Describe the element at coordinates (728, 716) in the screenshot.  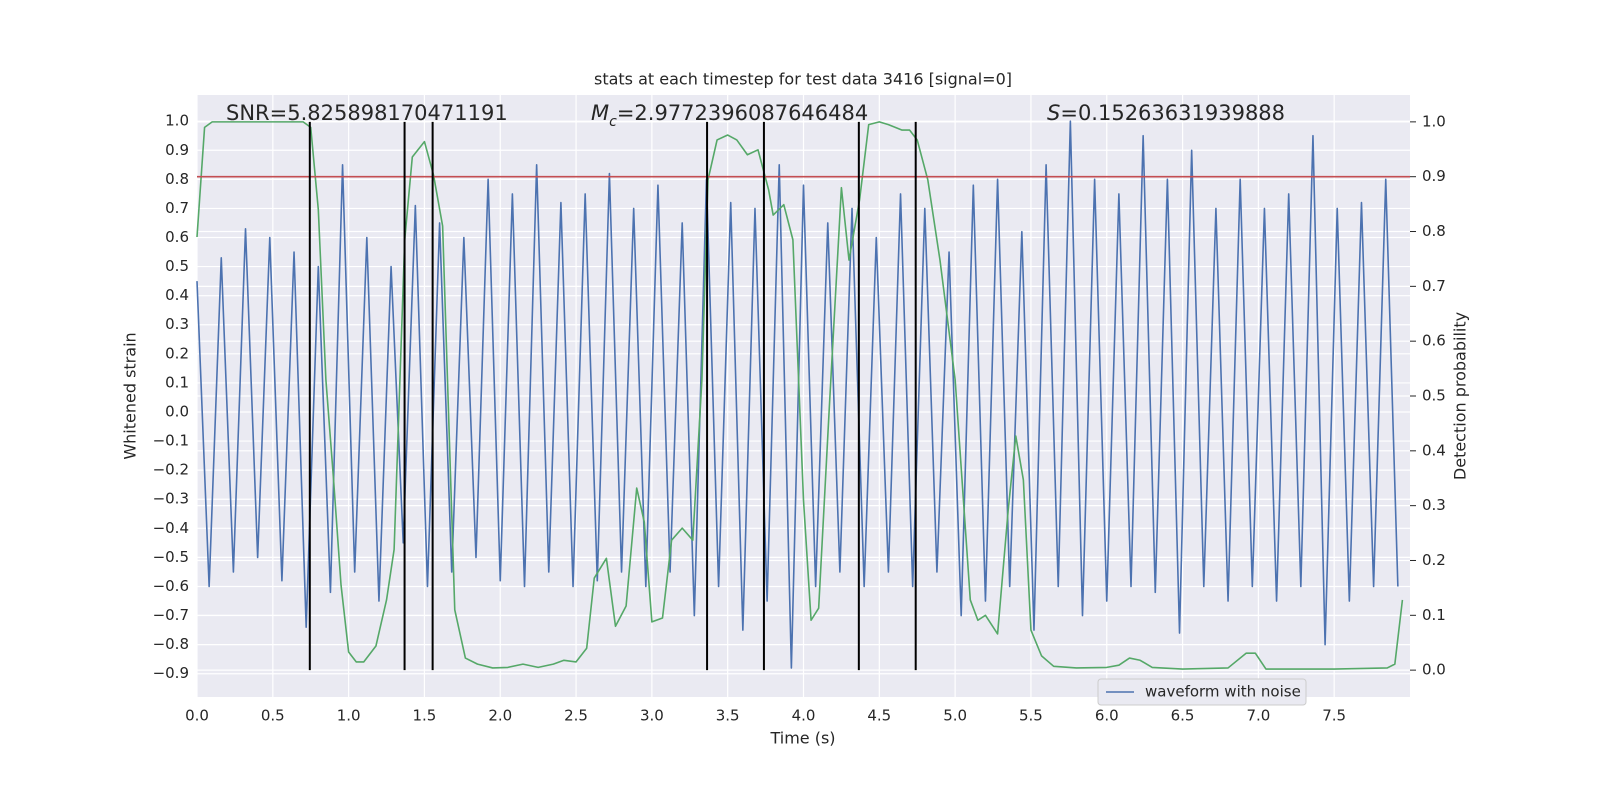
I see `x-tick-label: 3.5` at that location.